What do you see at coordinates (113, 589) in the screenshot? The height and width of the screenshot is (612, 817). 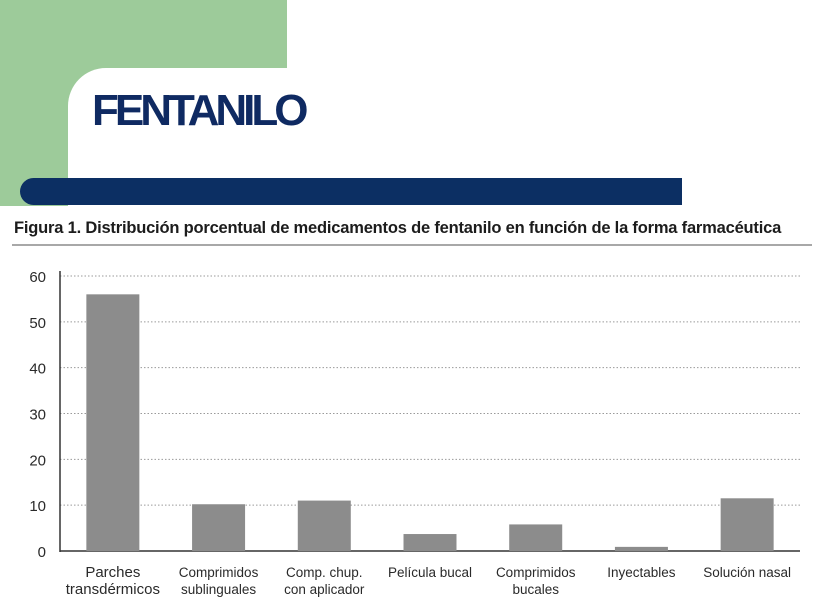 I see `x-tick-label: transdérmicos` at bounding box center [113, 589].